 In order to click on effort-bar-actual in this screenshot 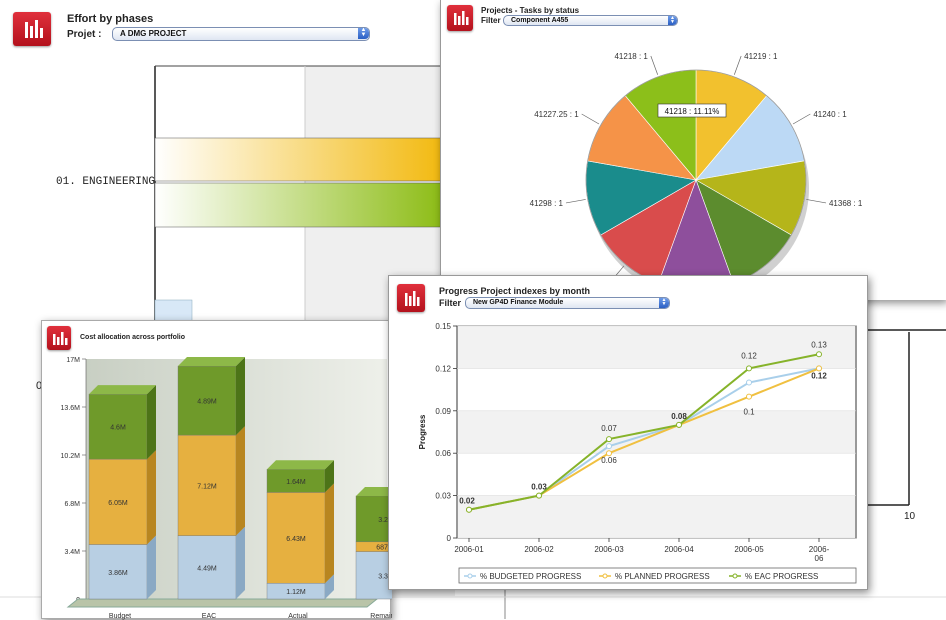, I will do `click(300, 205)`.